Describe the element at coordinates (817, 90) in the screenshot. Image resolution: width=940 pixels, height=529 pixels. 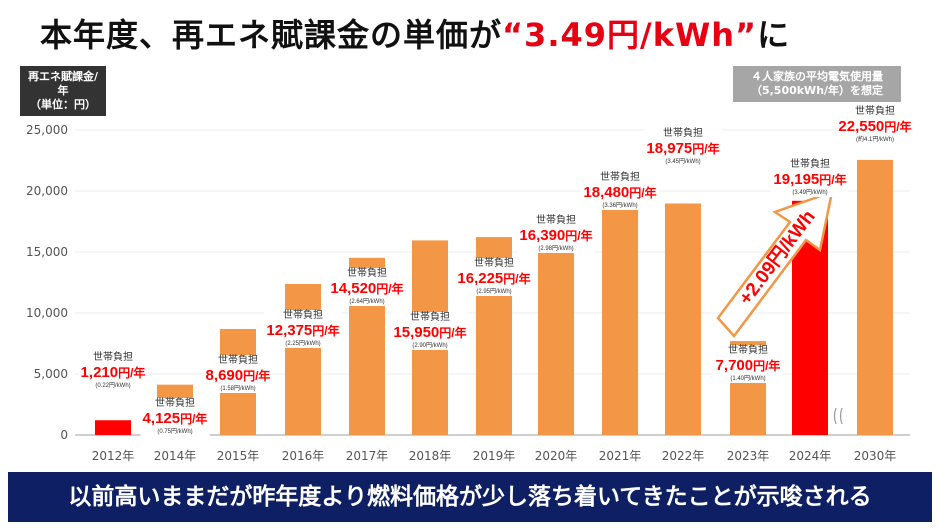
I see `assumption-line2: （5,500kWh/年）を想定` at that location.